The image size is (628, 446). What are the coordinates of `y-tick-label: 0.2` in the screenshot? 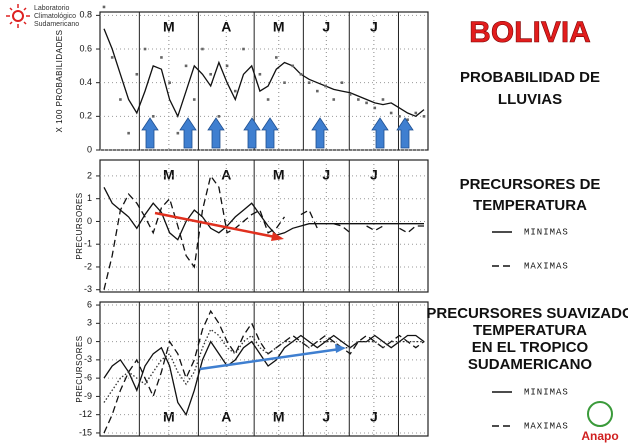 It's located at (85, 116).